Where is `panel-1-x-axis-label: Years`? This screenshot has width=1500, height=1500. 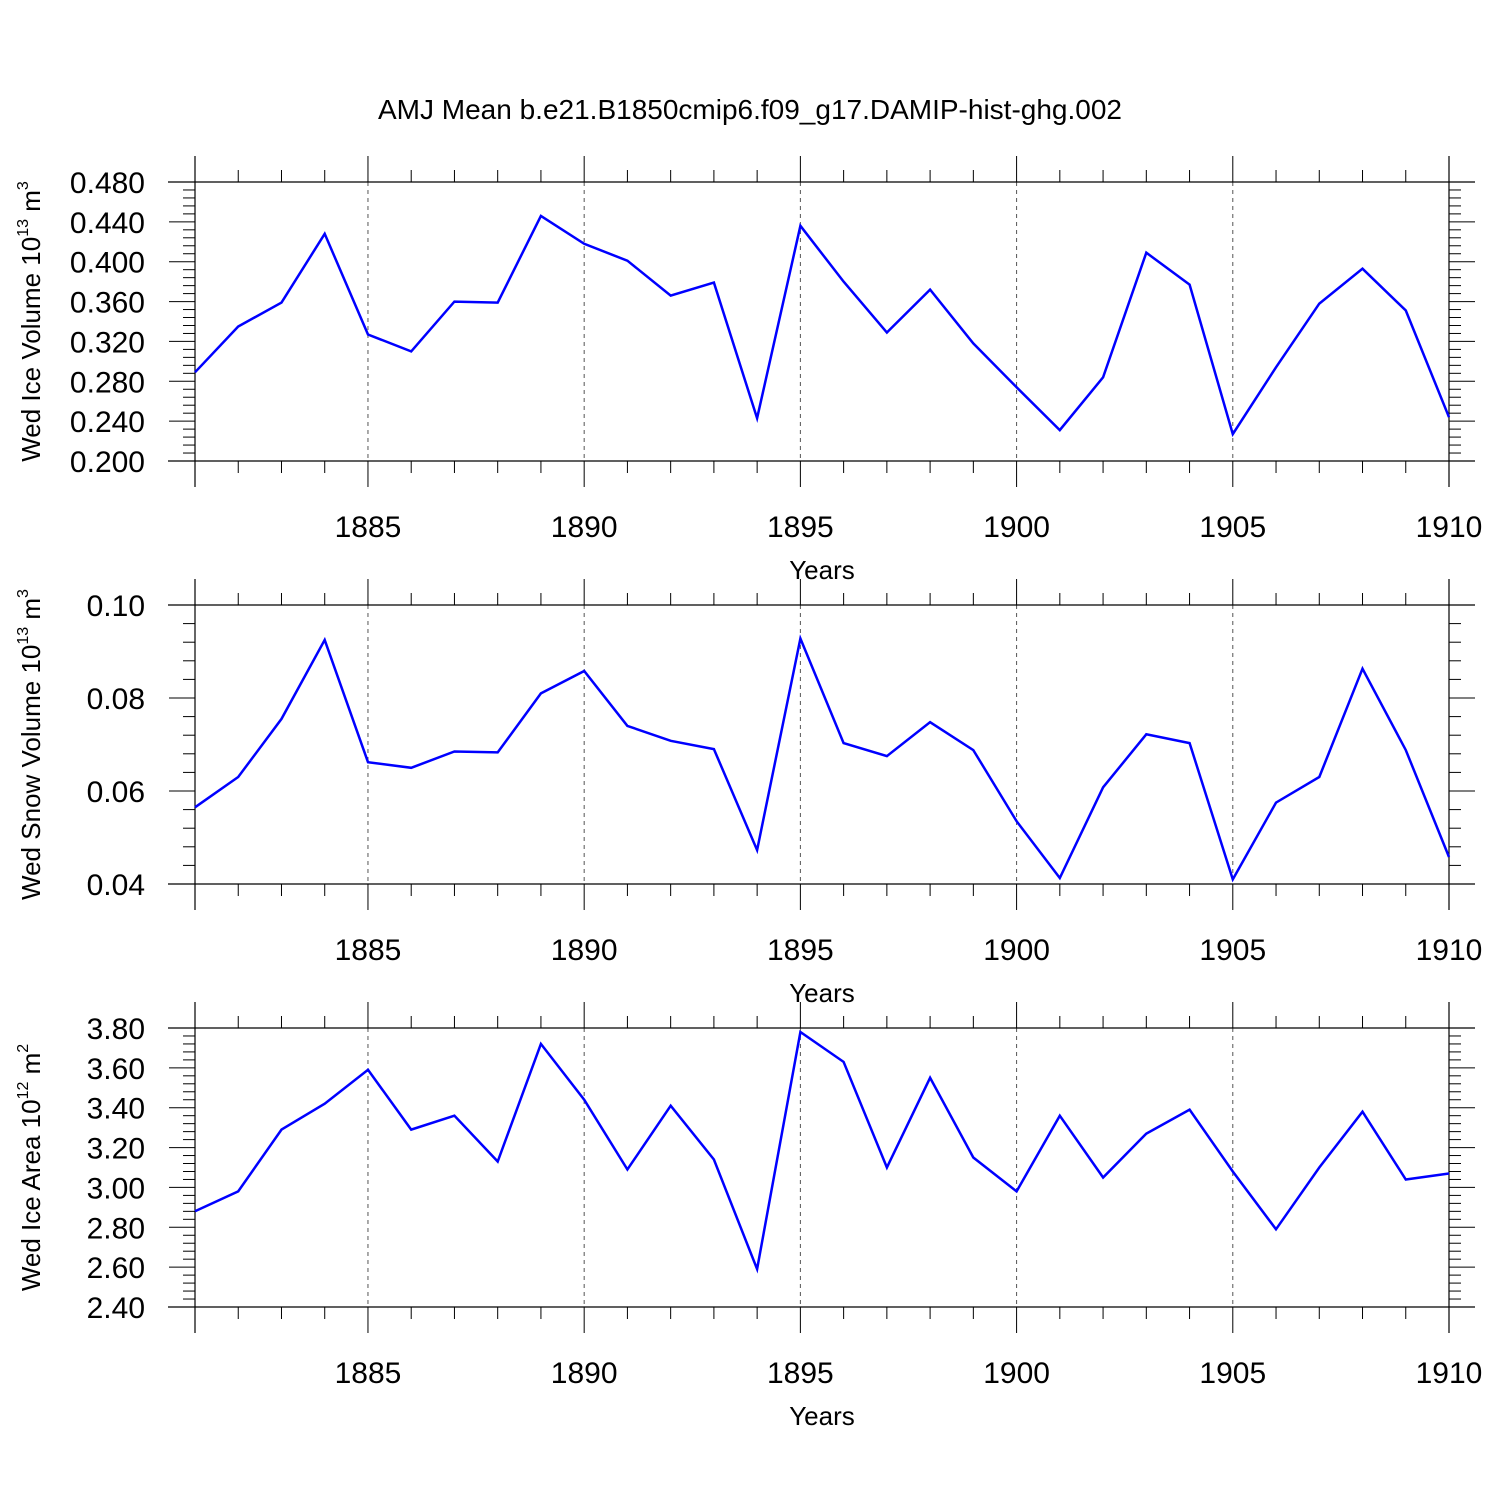
panel-1-x-axis-label: Years is located at coordinates (822, 570).